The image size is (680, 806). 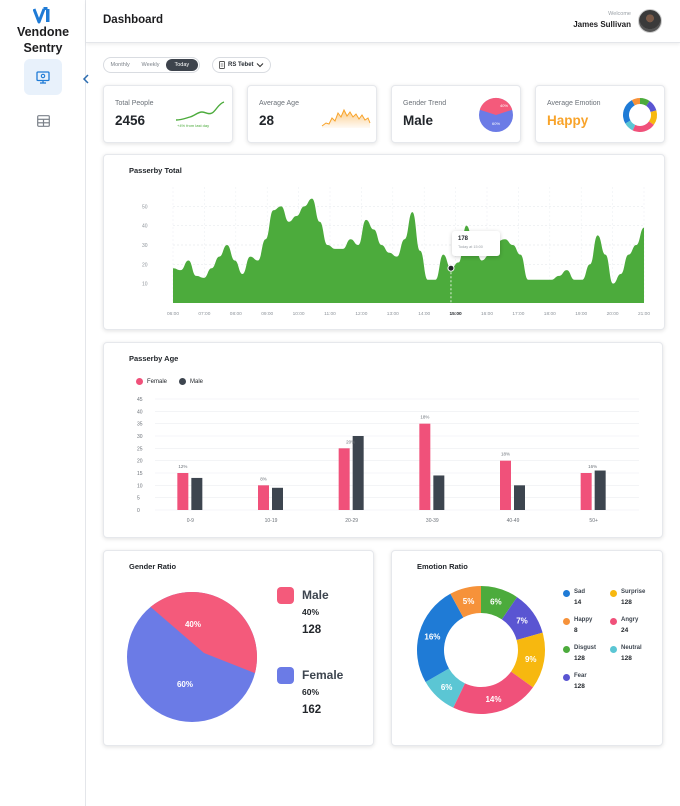 I want to click on stat-card-average-age: Average Age 28, so click(x=312, y=114).